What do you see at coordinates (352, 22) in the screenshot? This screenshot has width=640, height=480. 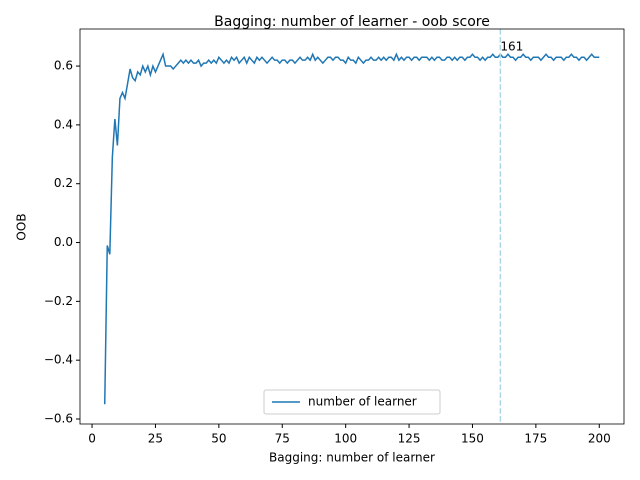 I see `chart-title: Bagging: number of learner - oob score` at bounding box center [352, 22].